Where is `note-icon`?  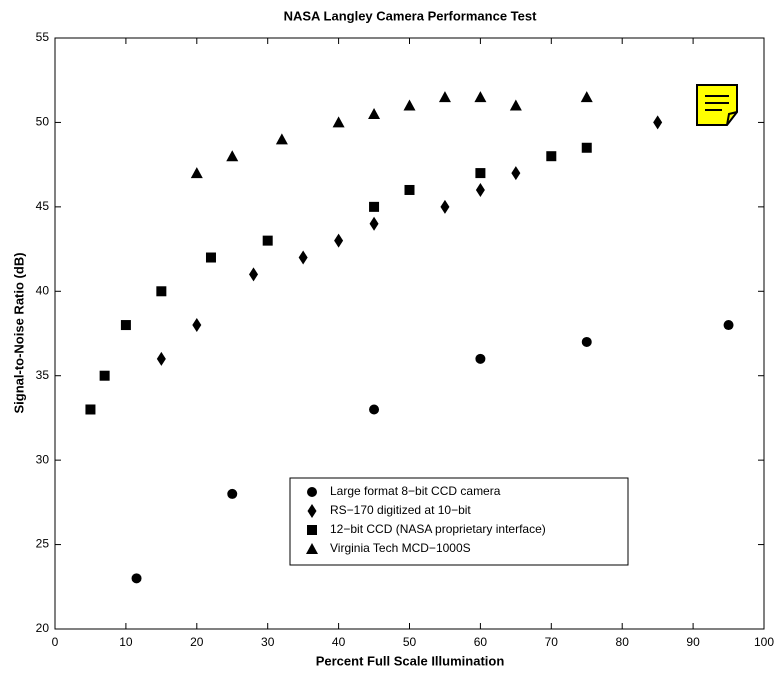
note-icon is located at coordinates (717, 105).